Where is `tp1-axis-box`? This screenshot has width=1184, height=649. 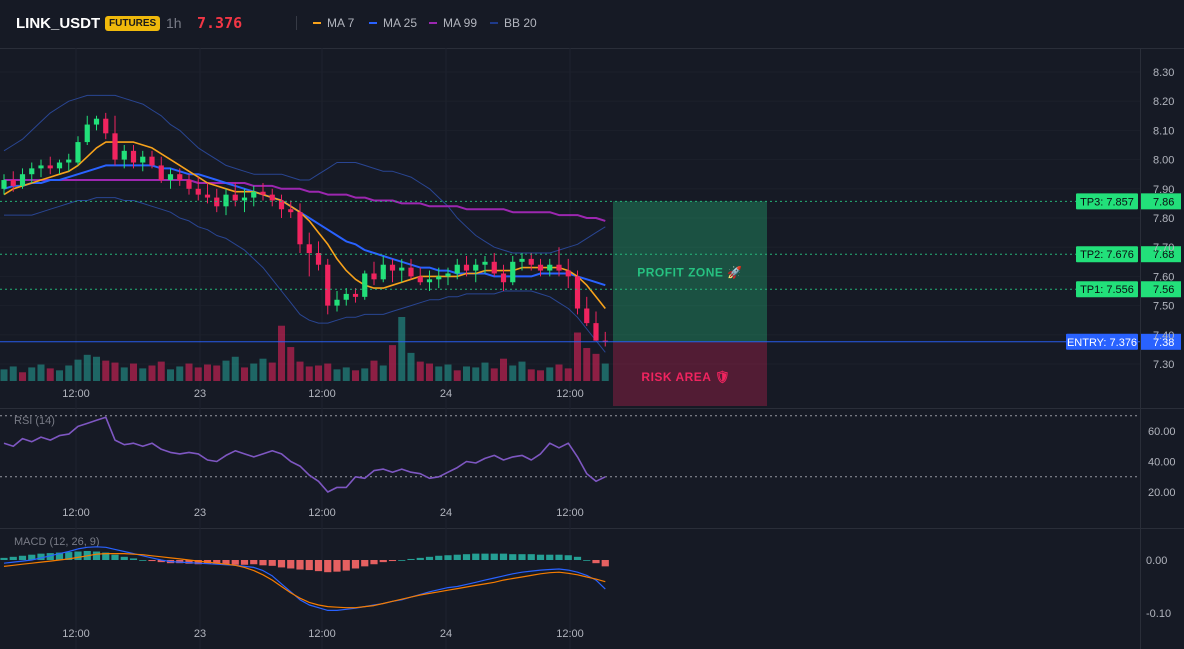
tp1-axis-box is located at coordinates (1161, 289).